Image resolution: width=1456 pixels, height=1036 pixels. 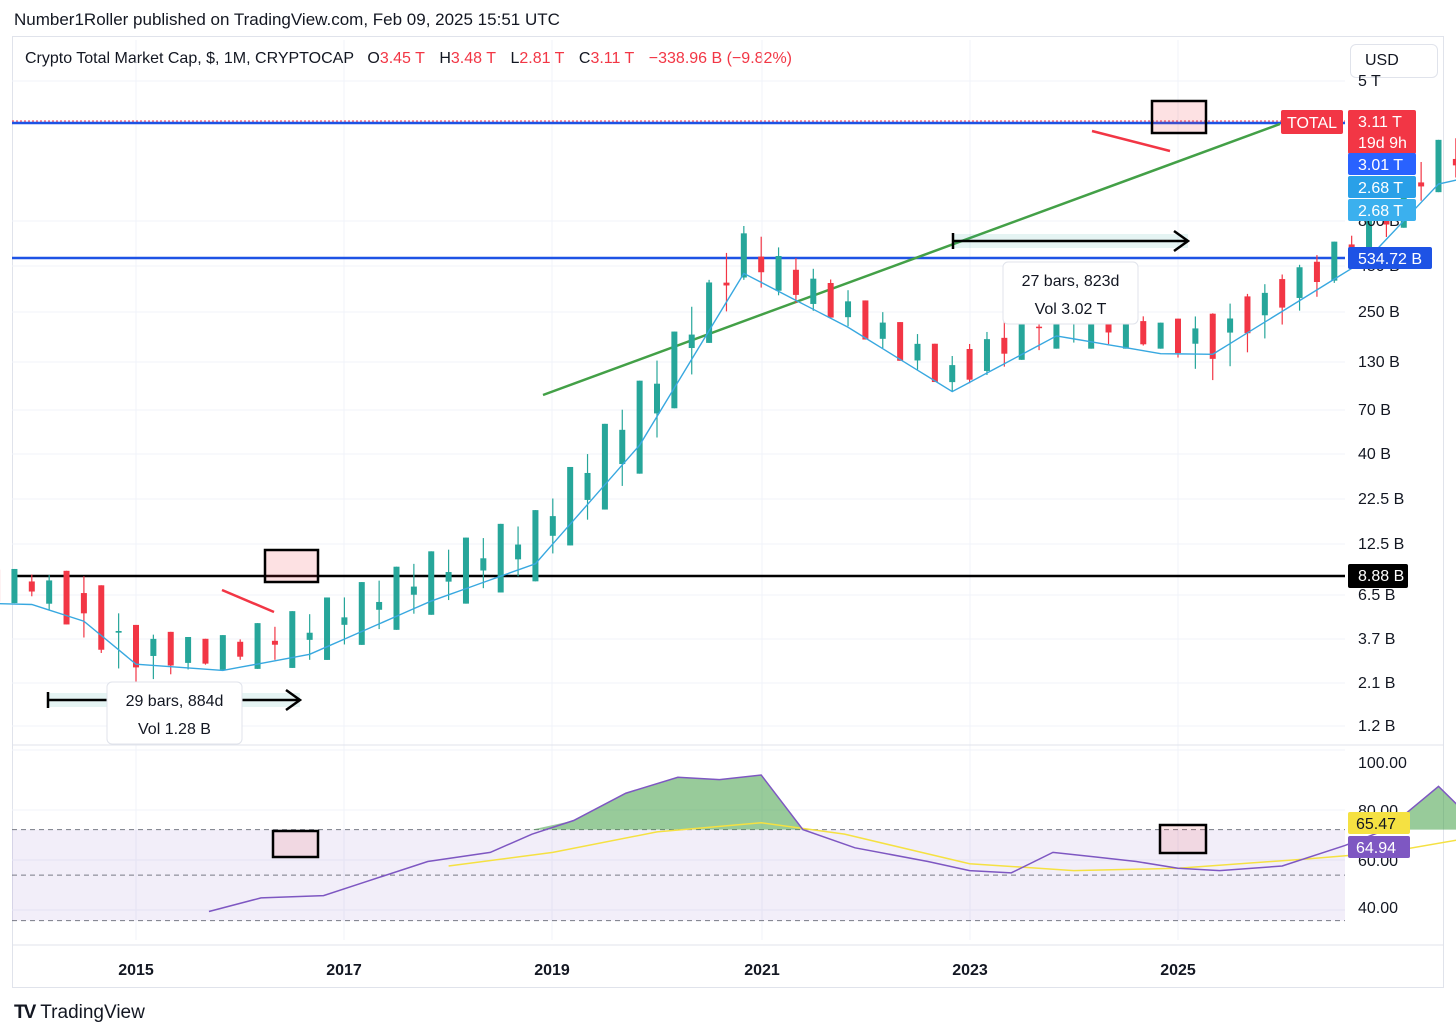 I want to click on price-tag-label: 3.11 T, so click(x=1380, y=122).